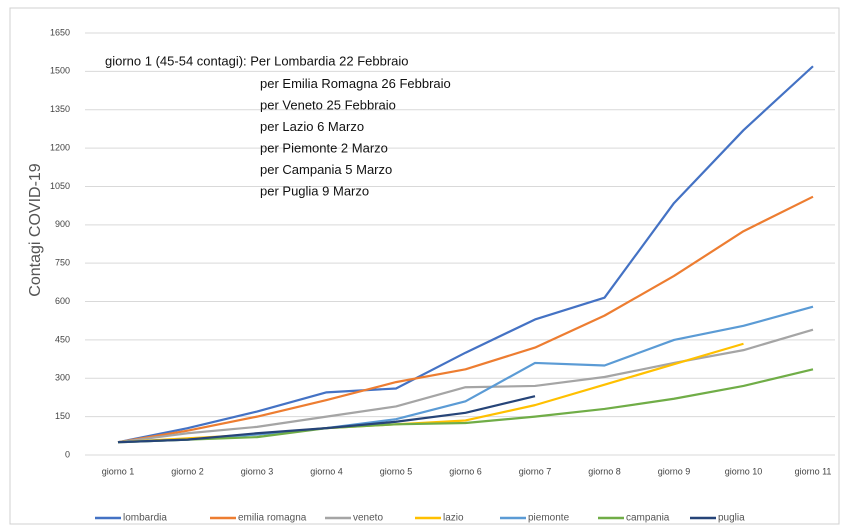  I want to click on y-tick-label: 0, so click(67, 454).